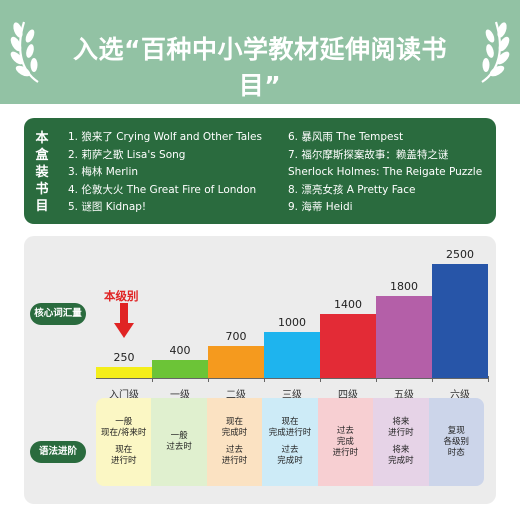  What do you see at coordinates (260, 67) in the screenshot?
I see `page-title: 入选“百种中小学教材延伸阅读书目”` at bounding box center [260, 67].